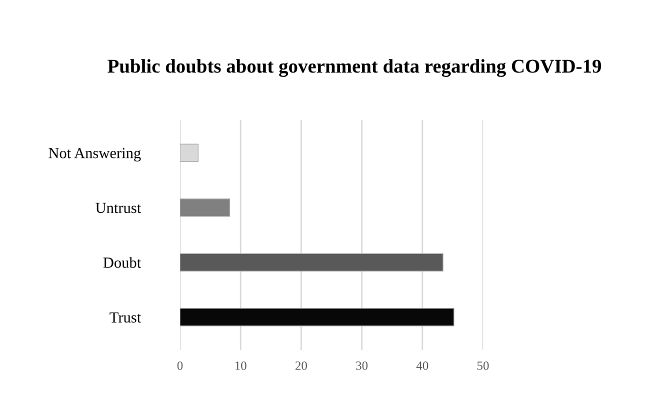 The image size is (669, 403). I want to click on y-tick-label: Untrust, so click(119, 208).